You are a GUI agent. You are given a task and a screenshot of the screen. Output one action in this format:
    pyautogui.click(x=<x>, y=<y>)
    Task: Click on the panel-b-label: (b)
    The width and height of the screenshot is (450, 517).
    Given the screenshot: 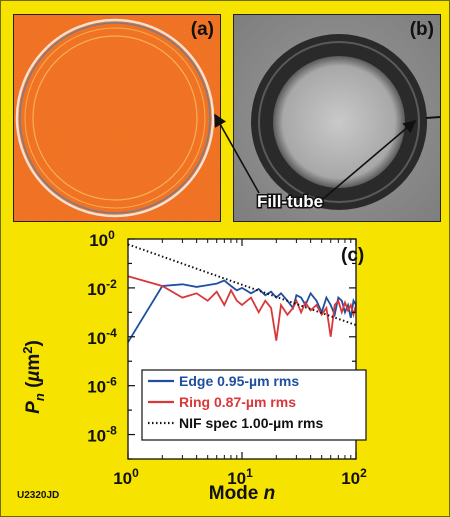 What is the action you would take?
    pyautogui.click(x=421, y=29)
    